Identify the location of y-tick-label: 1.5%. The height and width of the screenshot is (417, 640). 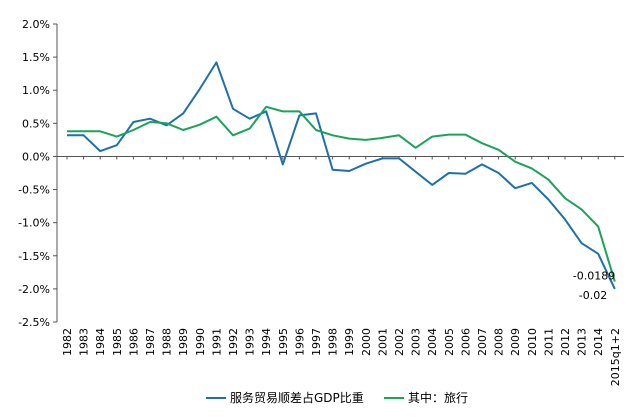
(36, 57).